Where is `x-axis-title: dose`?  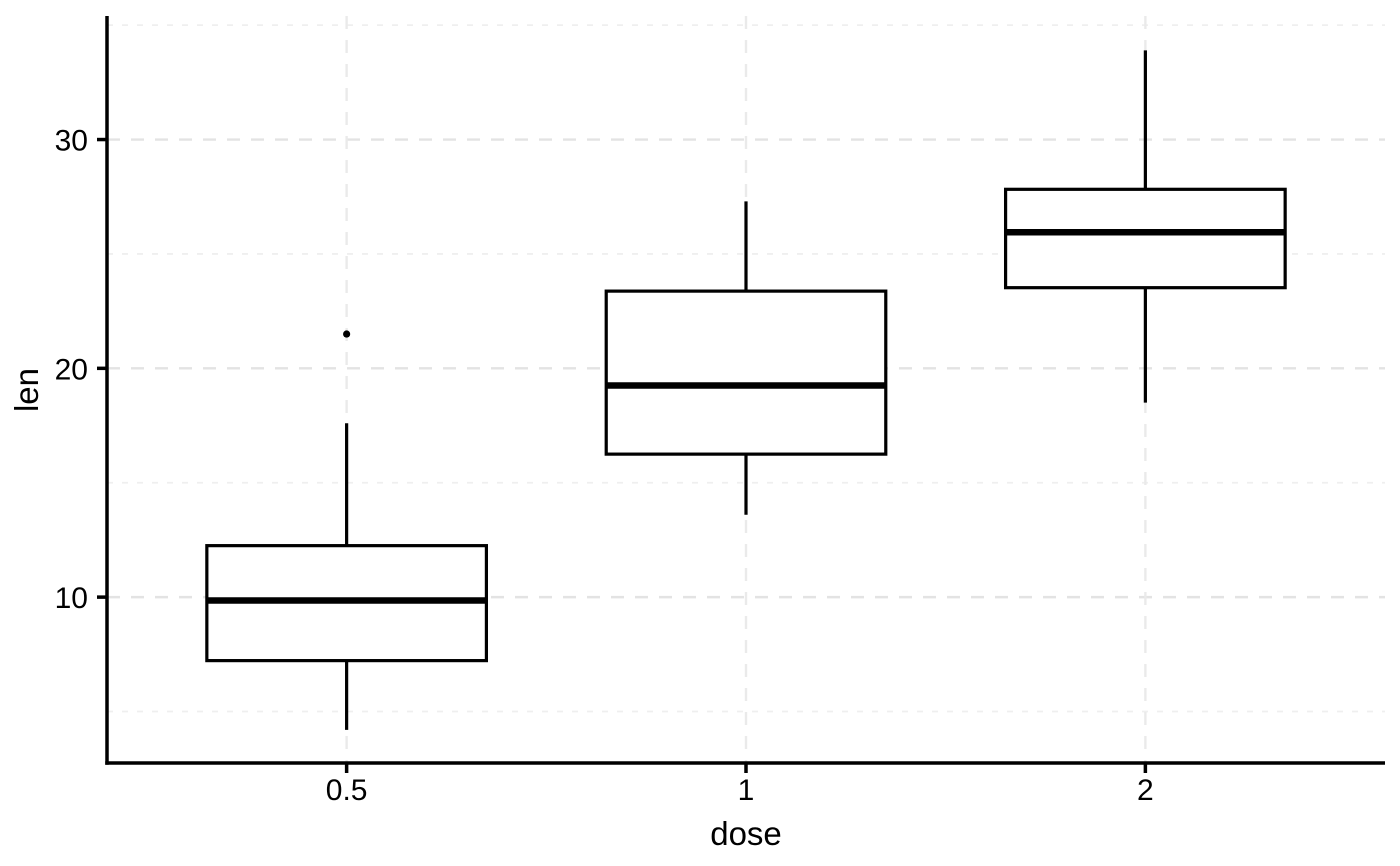
x-axis-title: dose is located at coordinates (746, 833).